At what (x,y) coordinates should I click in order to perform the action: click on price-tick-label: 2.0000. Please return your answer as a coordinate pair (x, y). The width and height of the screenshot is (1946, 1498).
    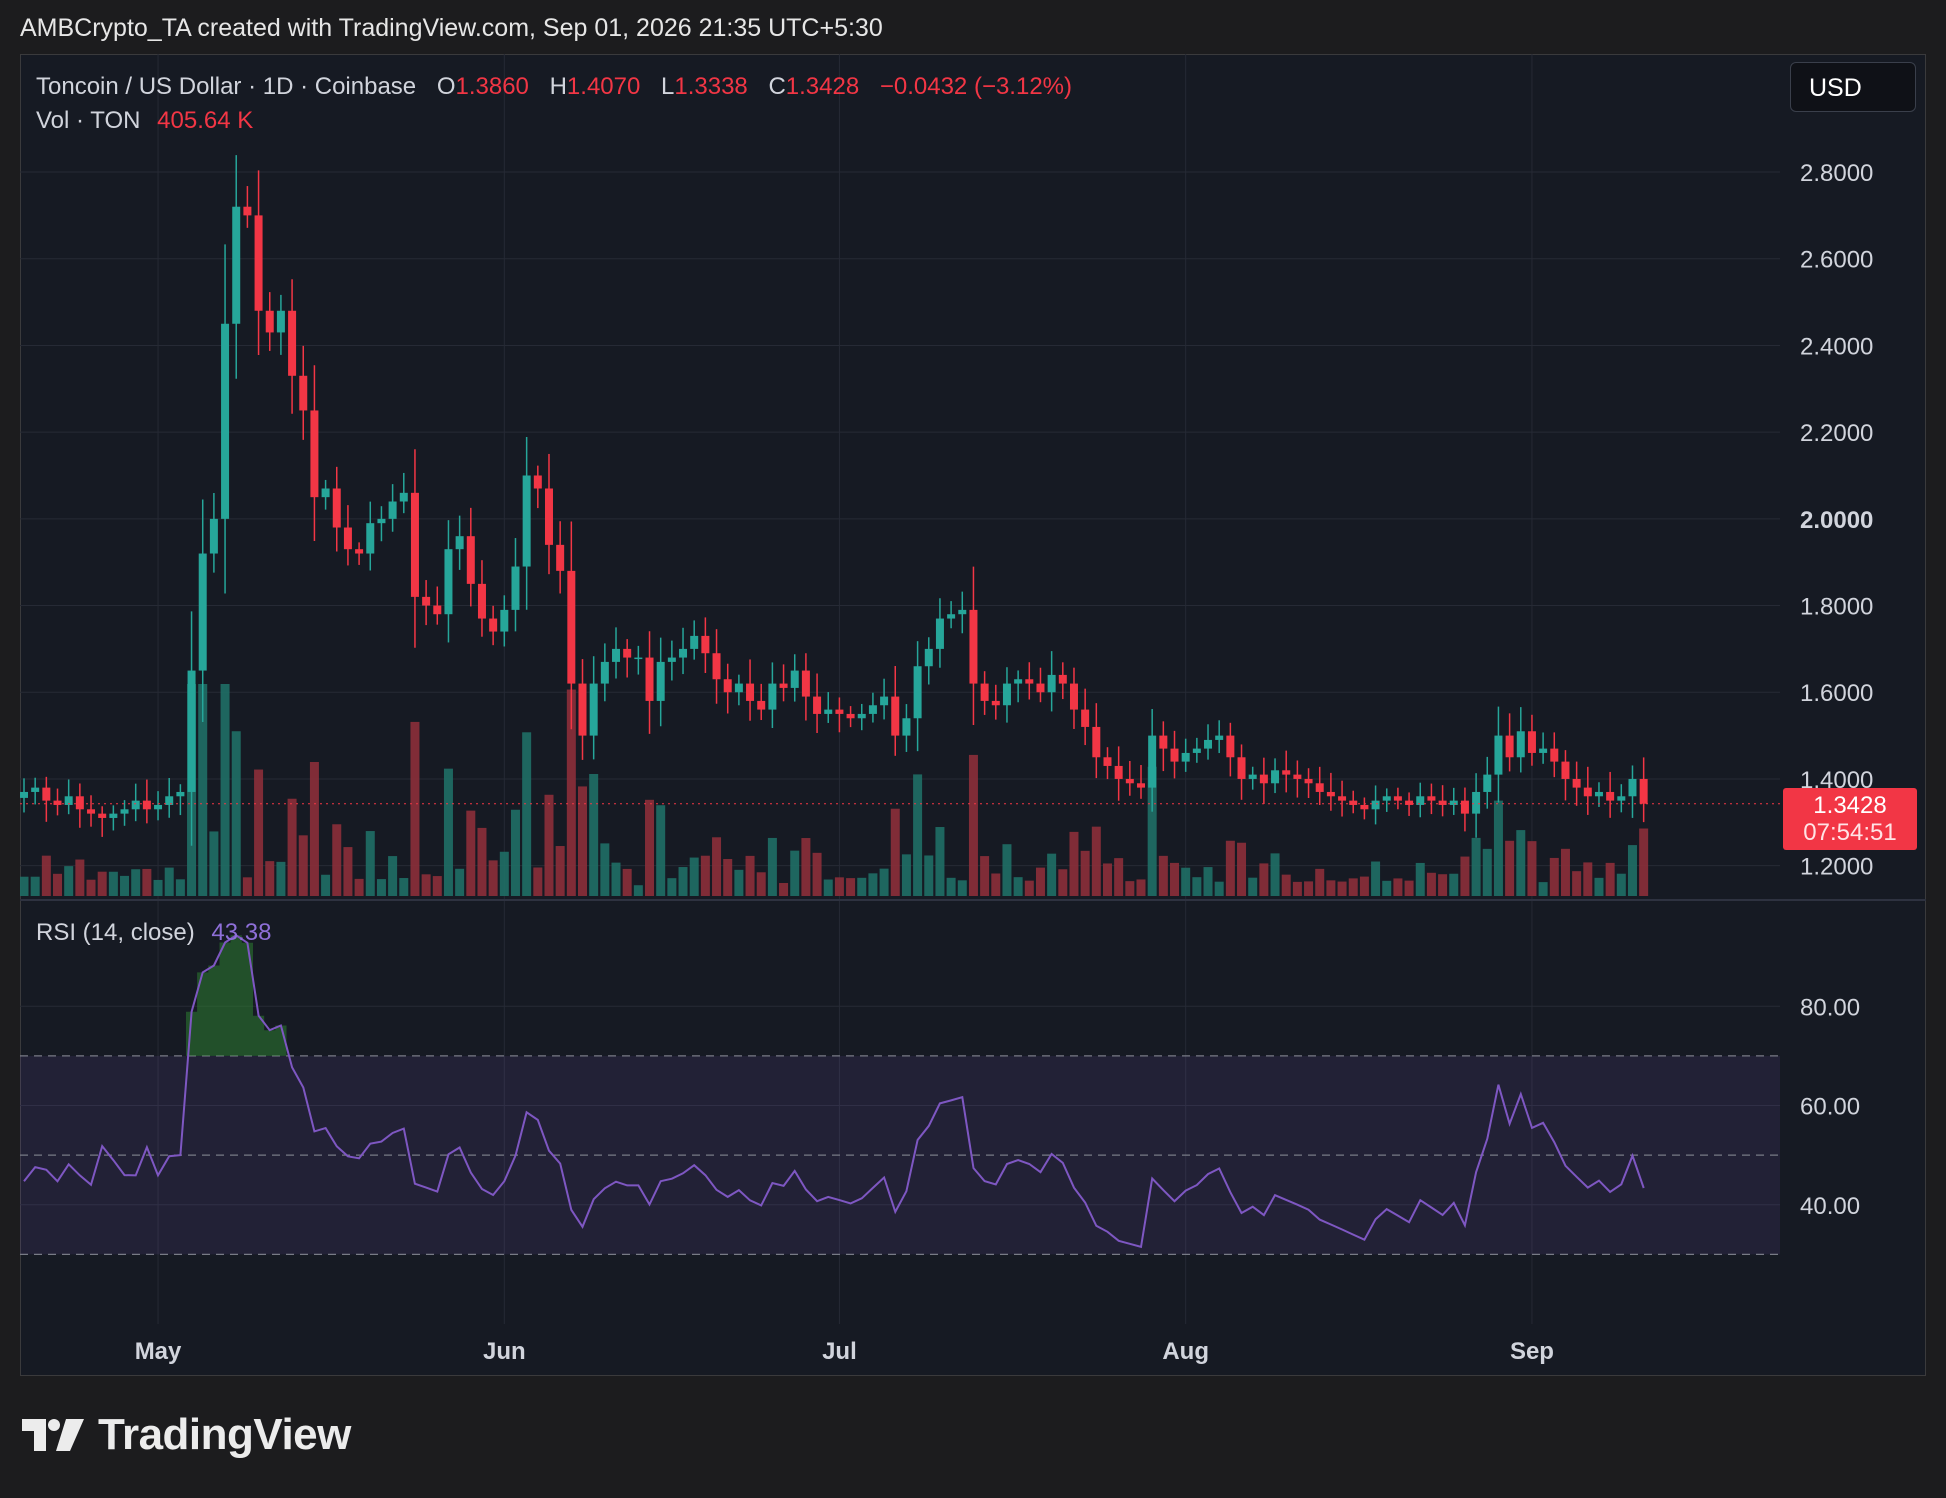
    Looking at the image, I should click on (1836, 520).